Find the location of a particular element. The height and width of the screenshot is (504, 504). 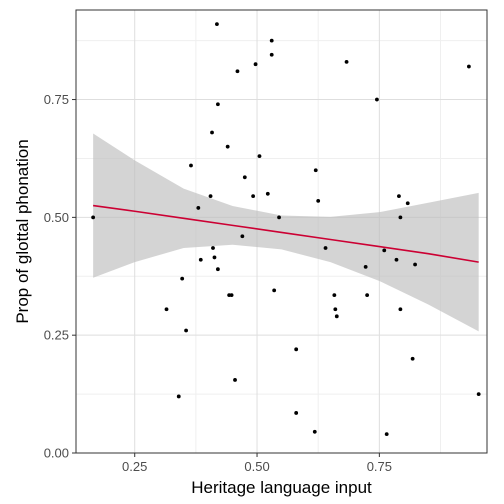

x-axis-ticks: 0.25 0.50 0.75 is located at coordinates (257, 463).